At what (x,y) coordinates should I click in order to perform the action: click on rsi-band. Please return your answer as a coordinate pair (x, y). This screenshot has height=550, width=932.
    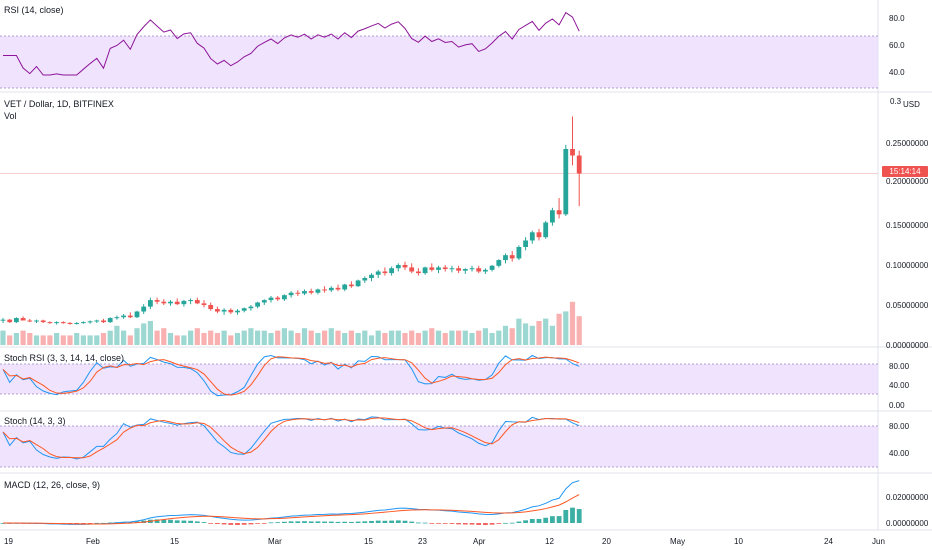
    Looking at the image, I should click on (439, 62).